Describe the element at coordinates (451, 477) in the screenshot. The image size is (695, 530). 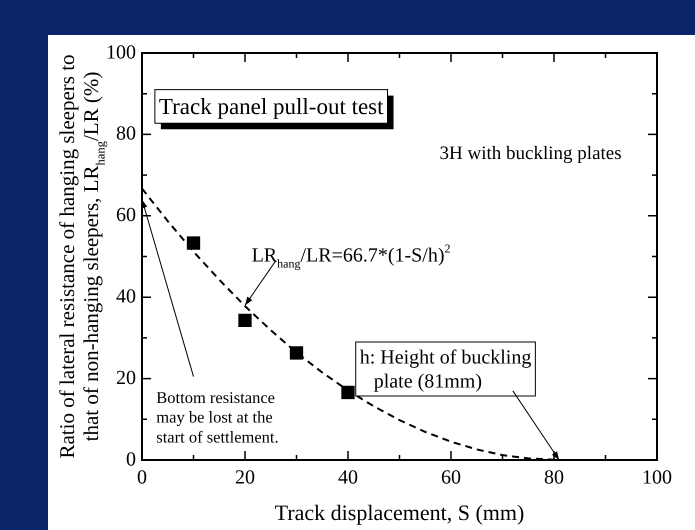
I see `x-tick-label: 60` at that location.